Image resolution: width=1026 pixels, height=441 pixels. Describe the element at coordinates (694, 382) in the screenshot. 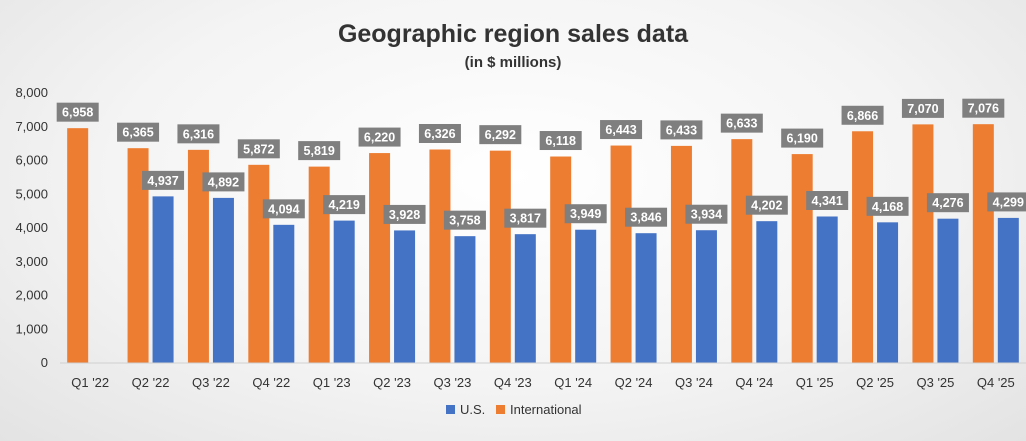

I see `x-tick-label: Q3 '24` at that location.